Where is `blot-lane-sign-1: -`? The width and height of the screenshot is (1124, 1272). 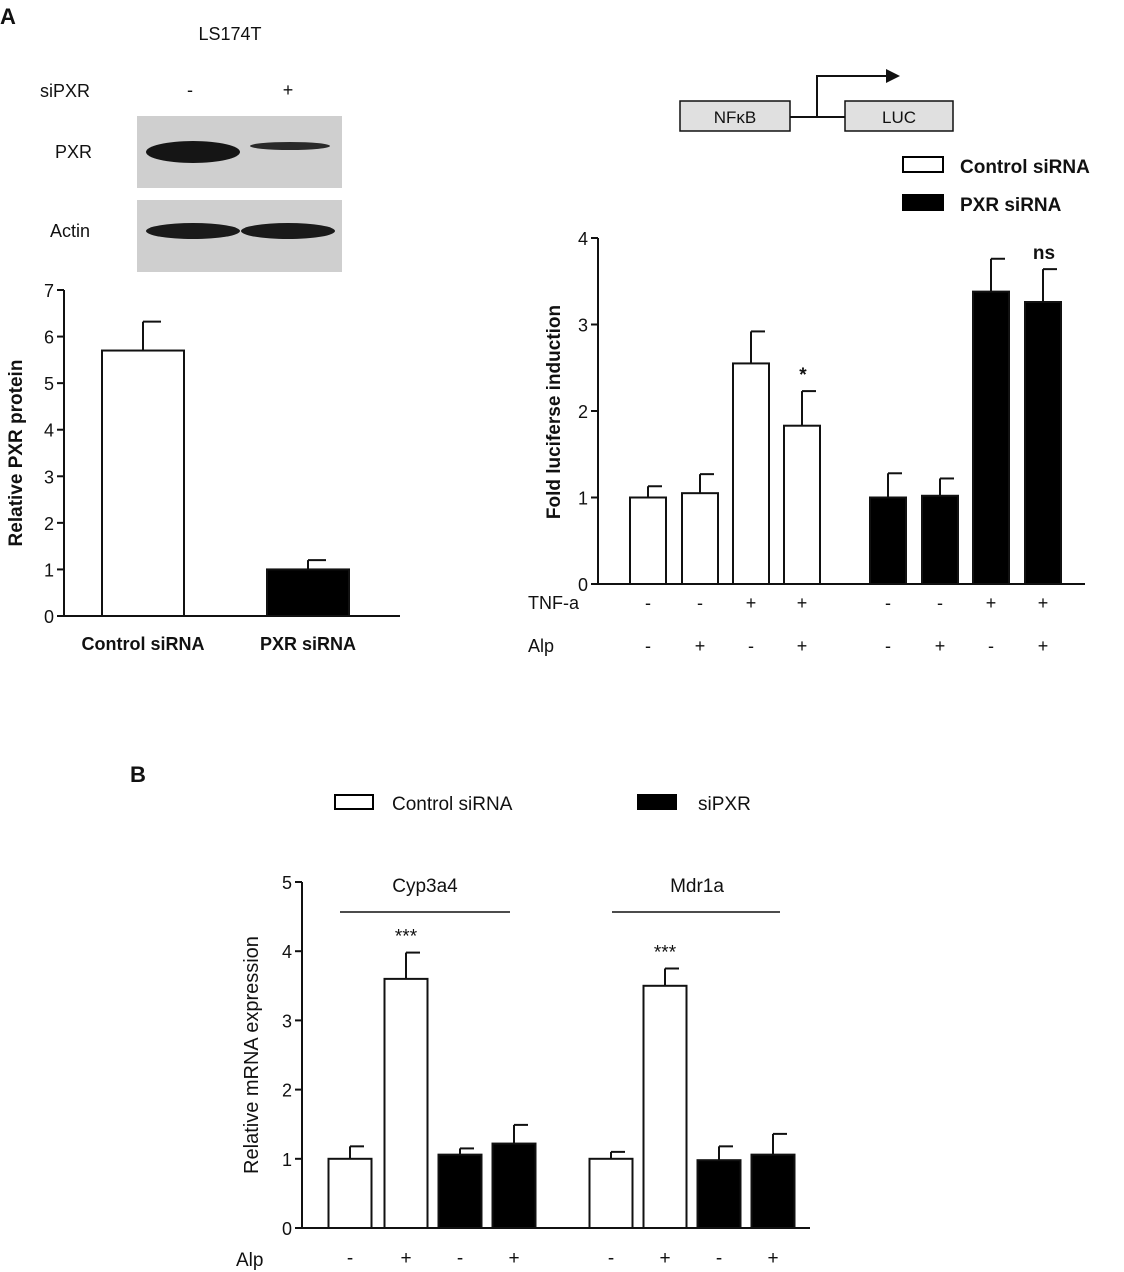
blot-lane-sign-1: - is located at coordinates (190, 90).